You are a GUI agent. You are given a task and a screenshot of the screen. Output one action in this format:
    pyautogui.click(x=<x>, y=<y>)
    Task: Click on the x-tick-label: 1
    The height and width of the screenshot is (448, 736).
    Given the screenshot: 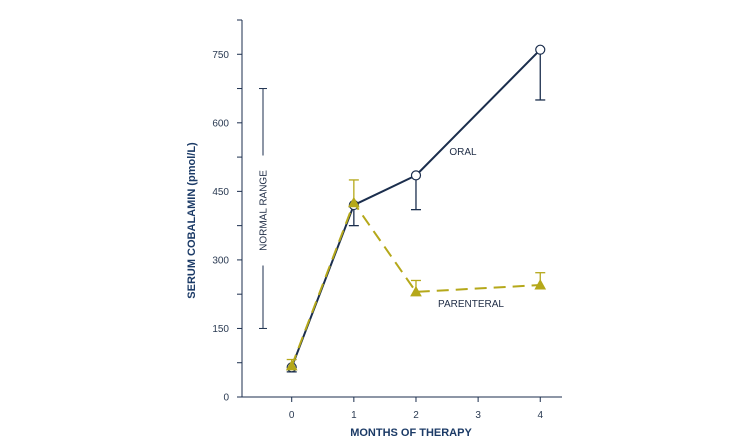 What is the action you would take?
    pyautogui.click(x=354, y=415)
    